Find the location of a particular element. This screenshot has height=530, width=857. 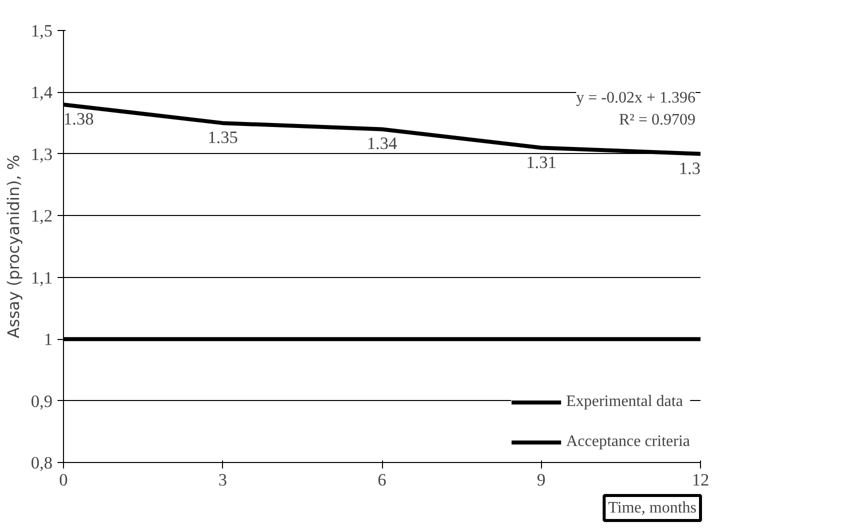

legend-label: Acceptance criteria is located at coordinates (628, 442).